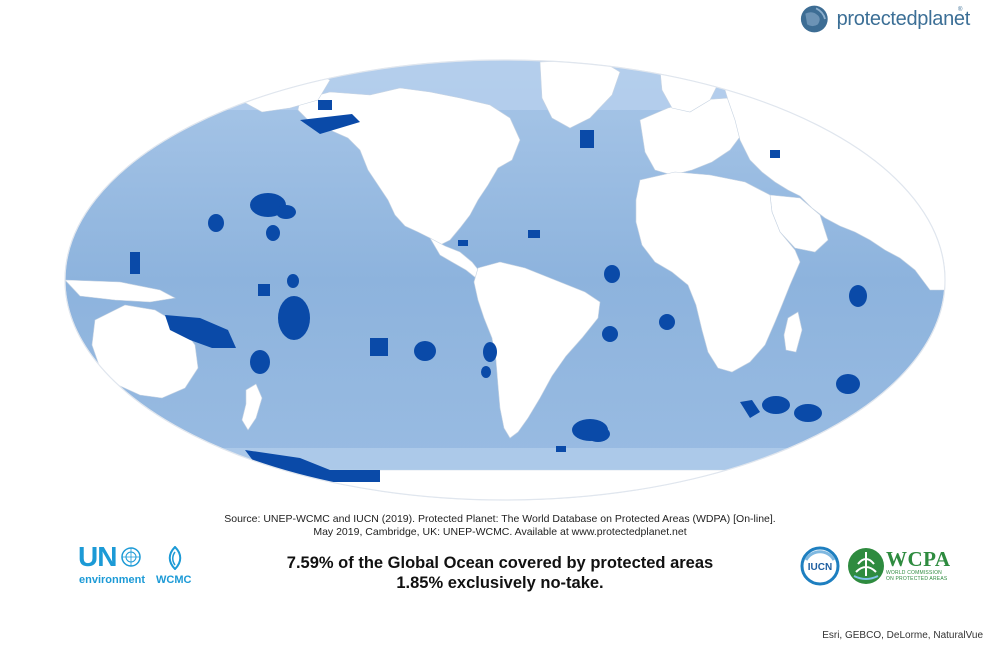 The width and height of the screenshot is (1000, 645). Describe the element at coordinates (175, 558) in the screenshot. I see `wcmc-icon` at that location.